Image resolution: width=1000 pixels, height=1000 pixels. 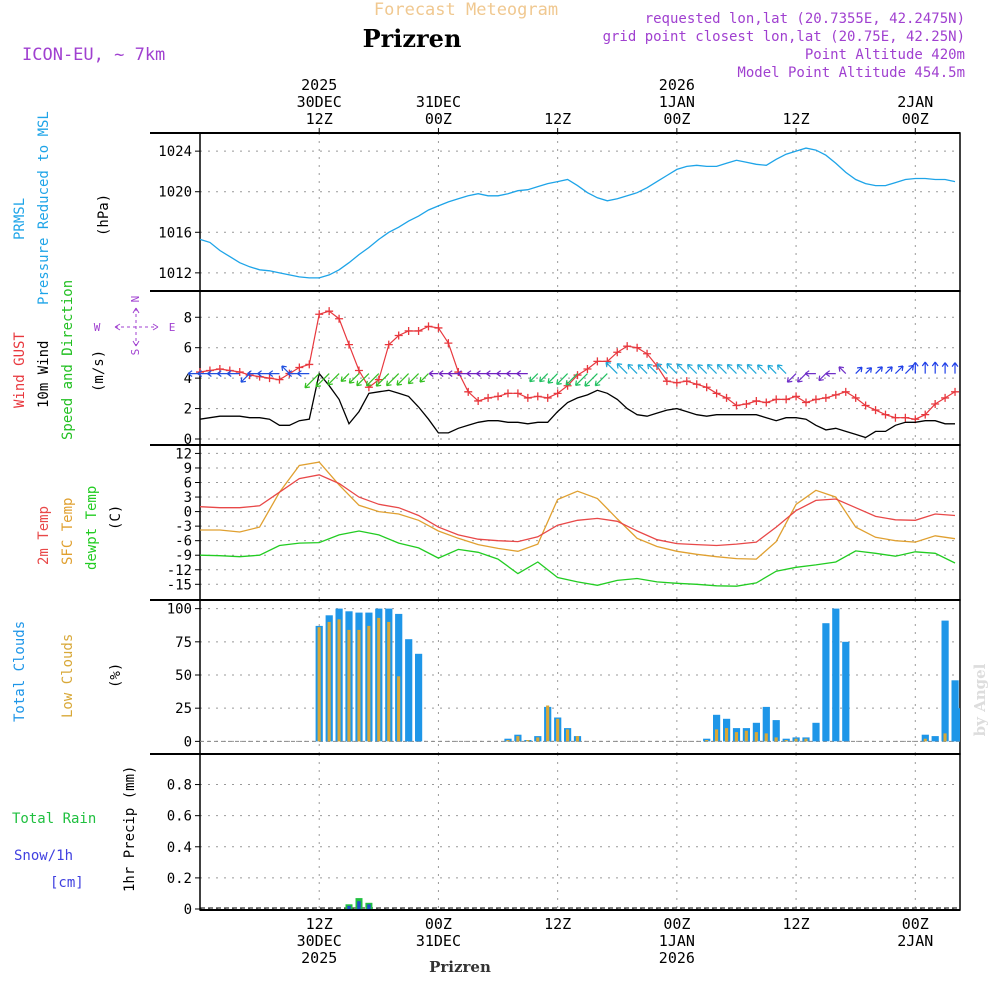 I want to click on temp2m-line, so click(x=577, y=510).